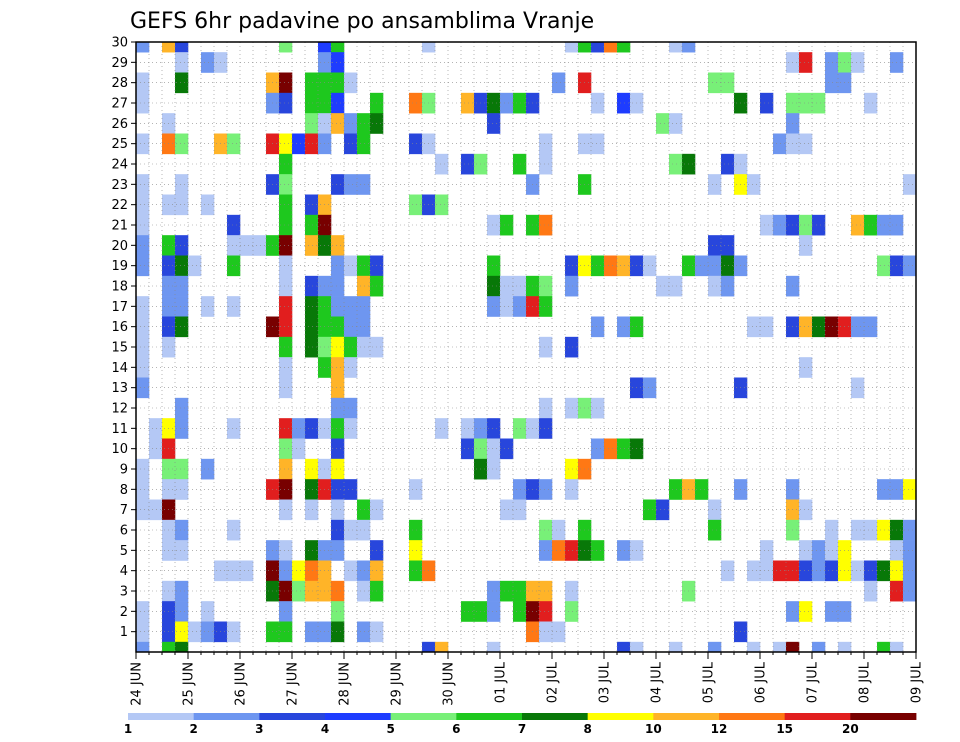 This screenshot has width=960, height=742. What do you see at coordinates (553, 682) in the screenshot?
I see `x-tick-label: 02 JUL` at bounding box center [553, 682].